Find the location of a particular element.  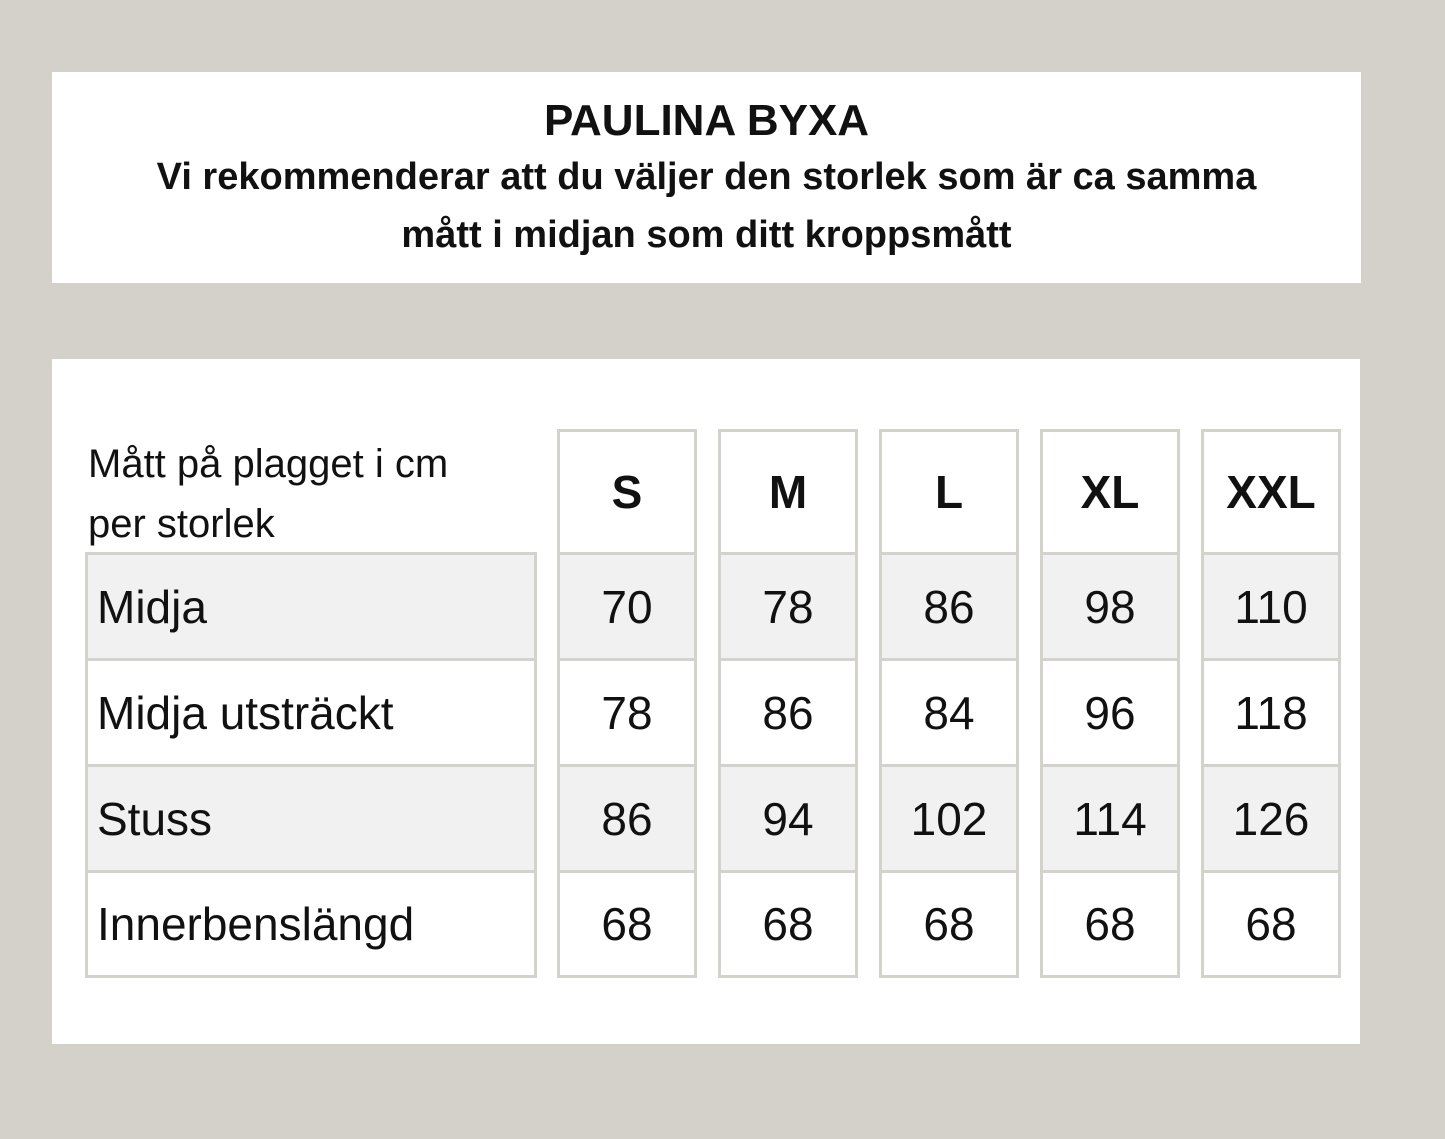

table-cell: 84 is located at coordinates (949, 712).